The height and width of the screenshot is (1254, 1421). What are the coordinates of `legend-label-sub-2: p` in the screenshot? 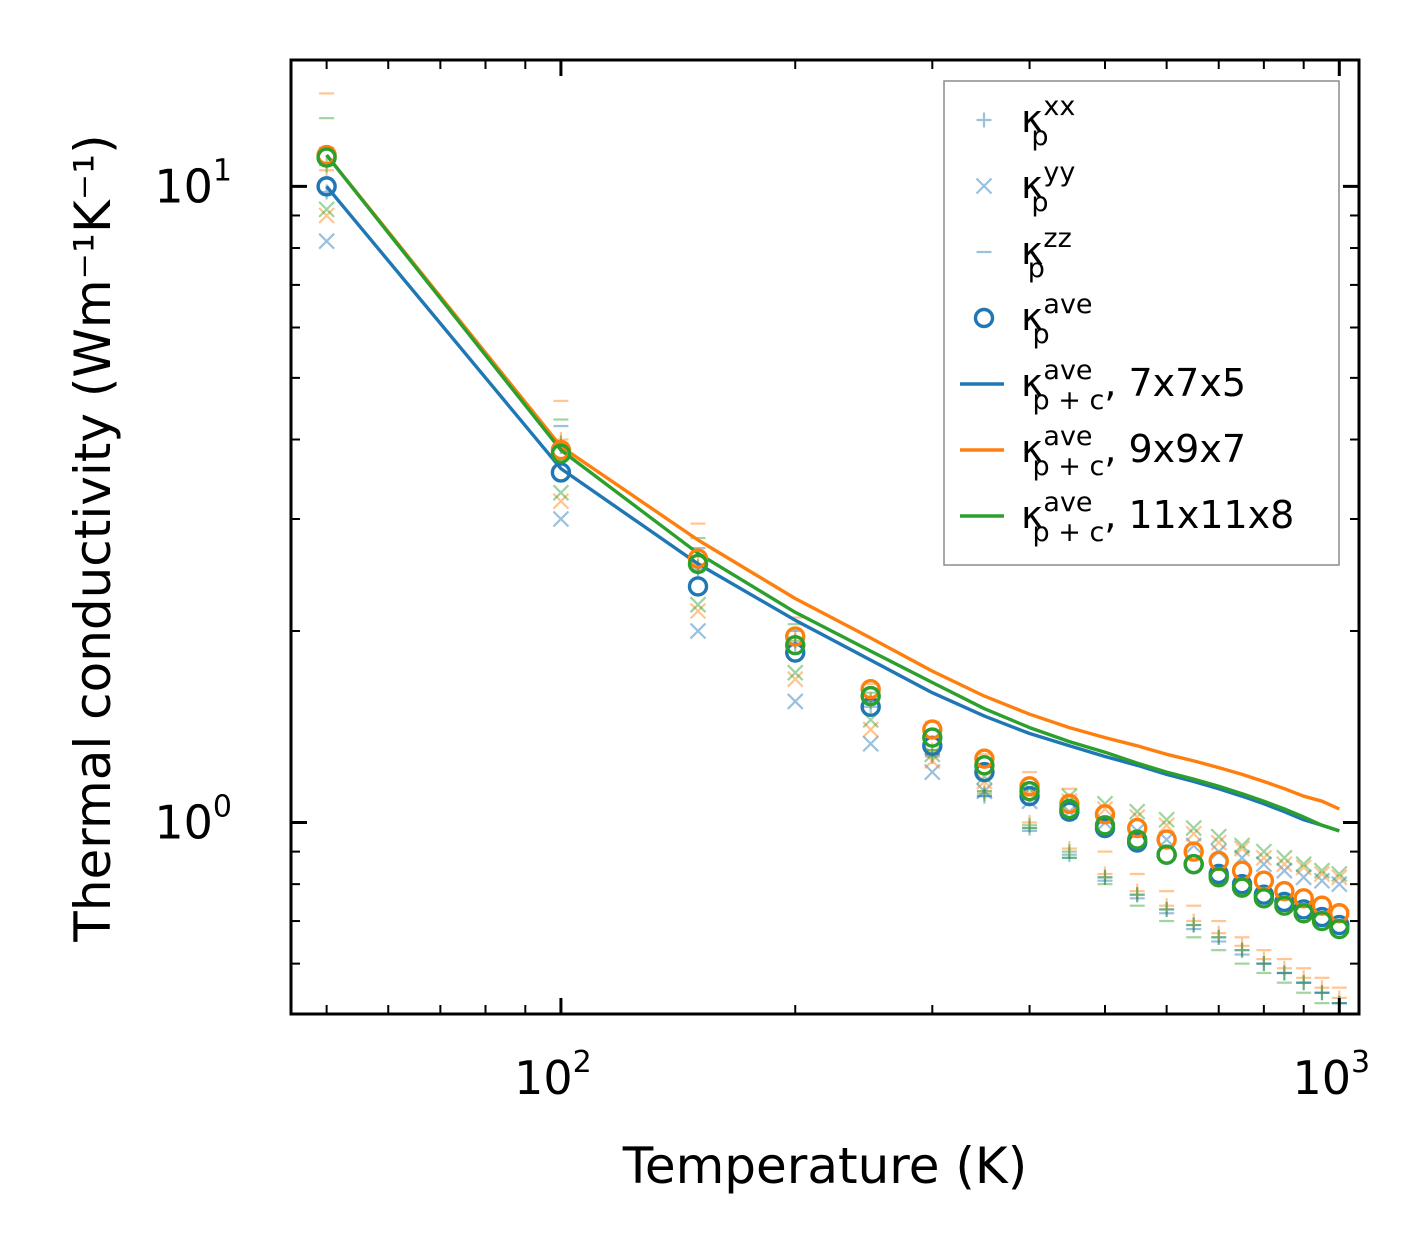 It's located at (1036, 268).